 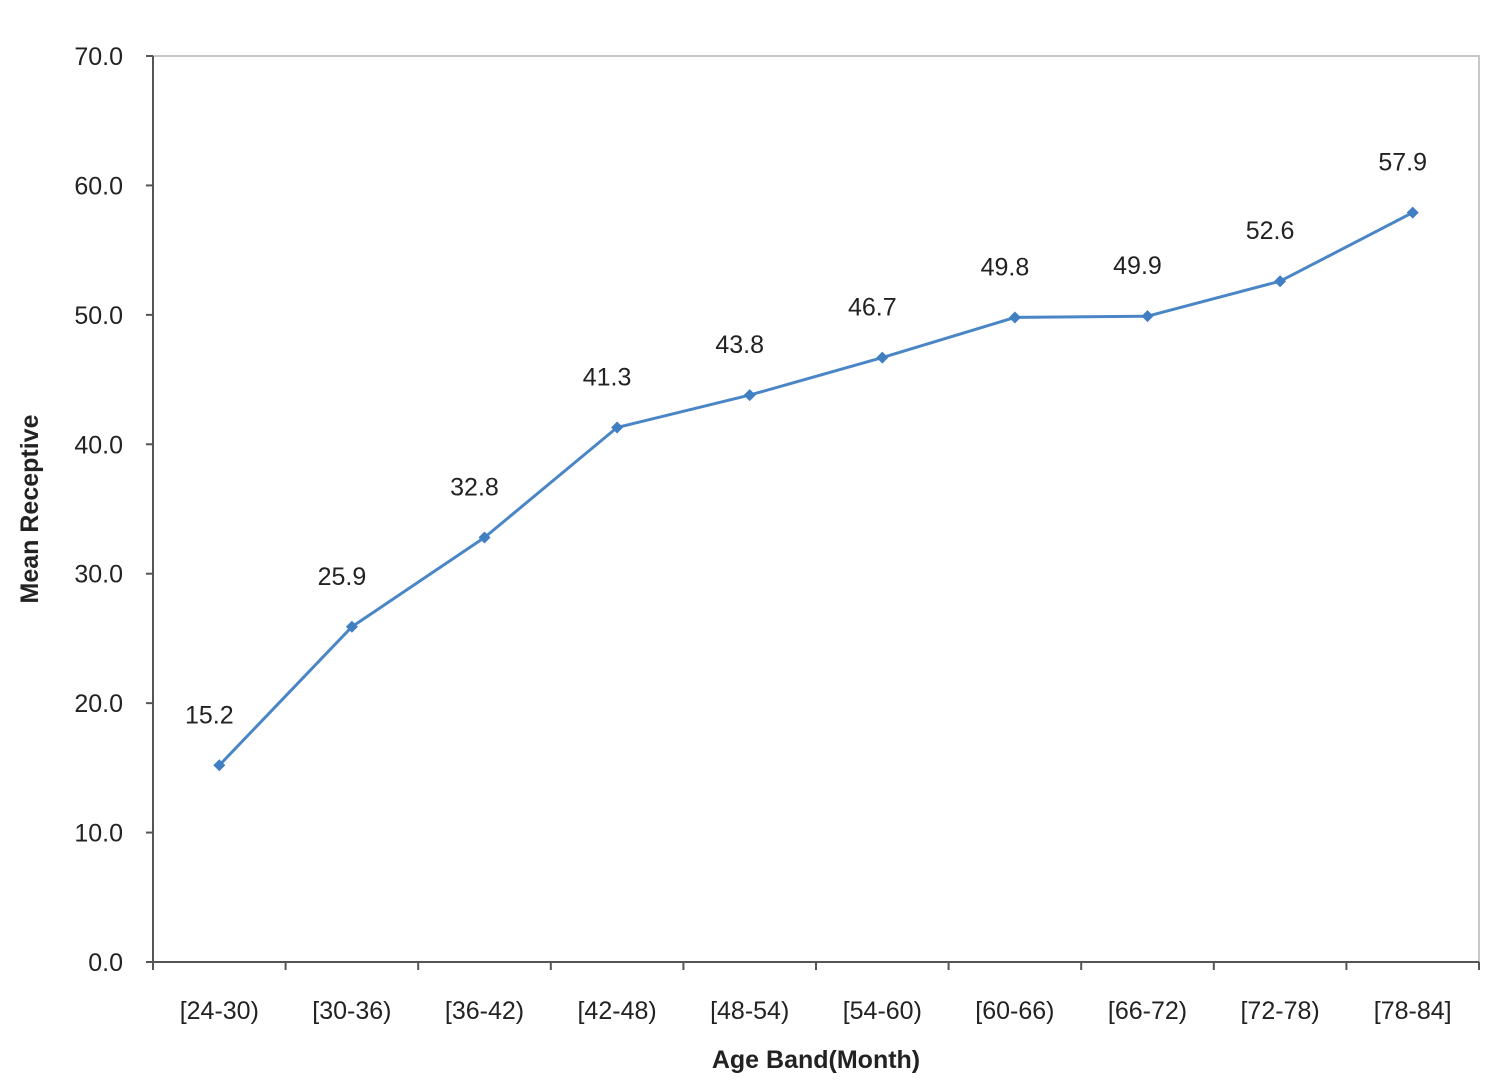 I want to click on x-axis-title: Age Band(Month), so click(x=816, y=1060).